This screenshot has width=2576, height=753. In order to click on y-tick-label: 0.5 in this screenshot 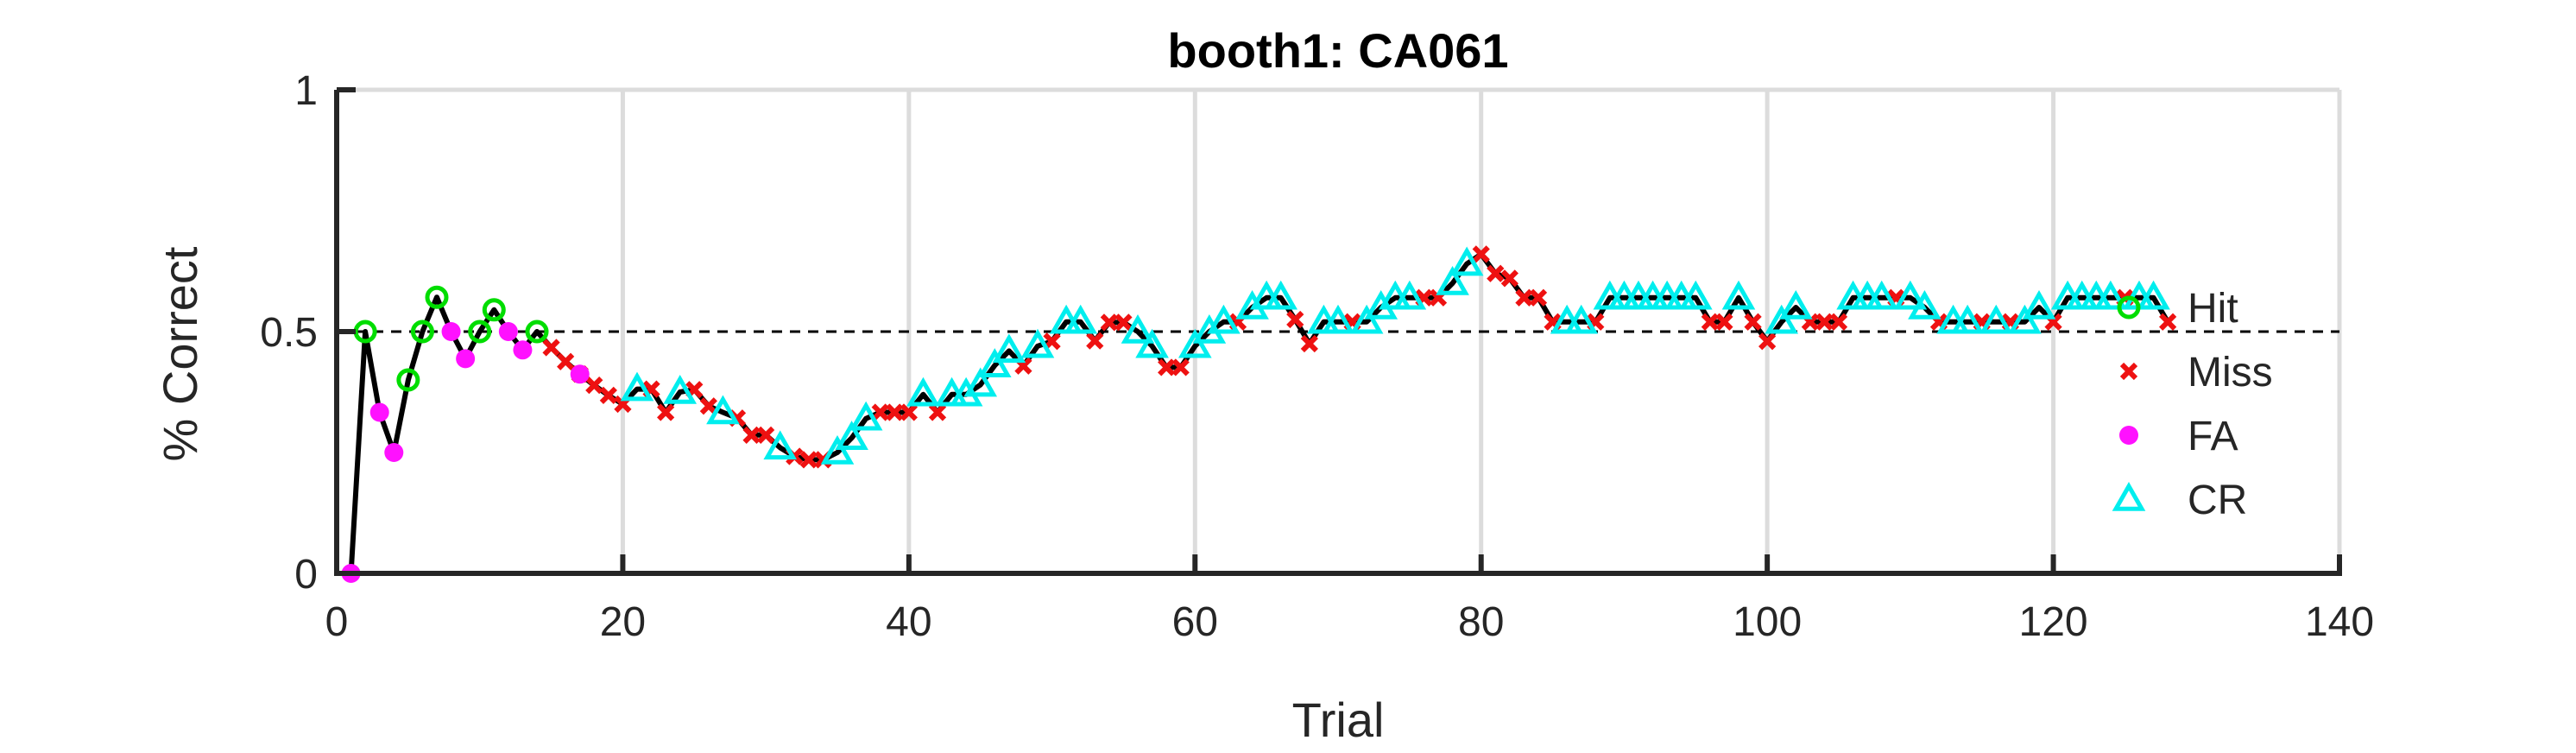, I will do `click(289, 333)`.